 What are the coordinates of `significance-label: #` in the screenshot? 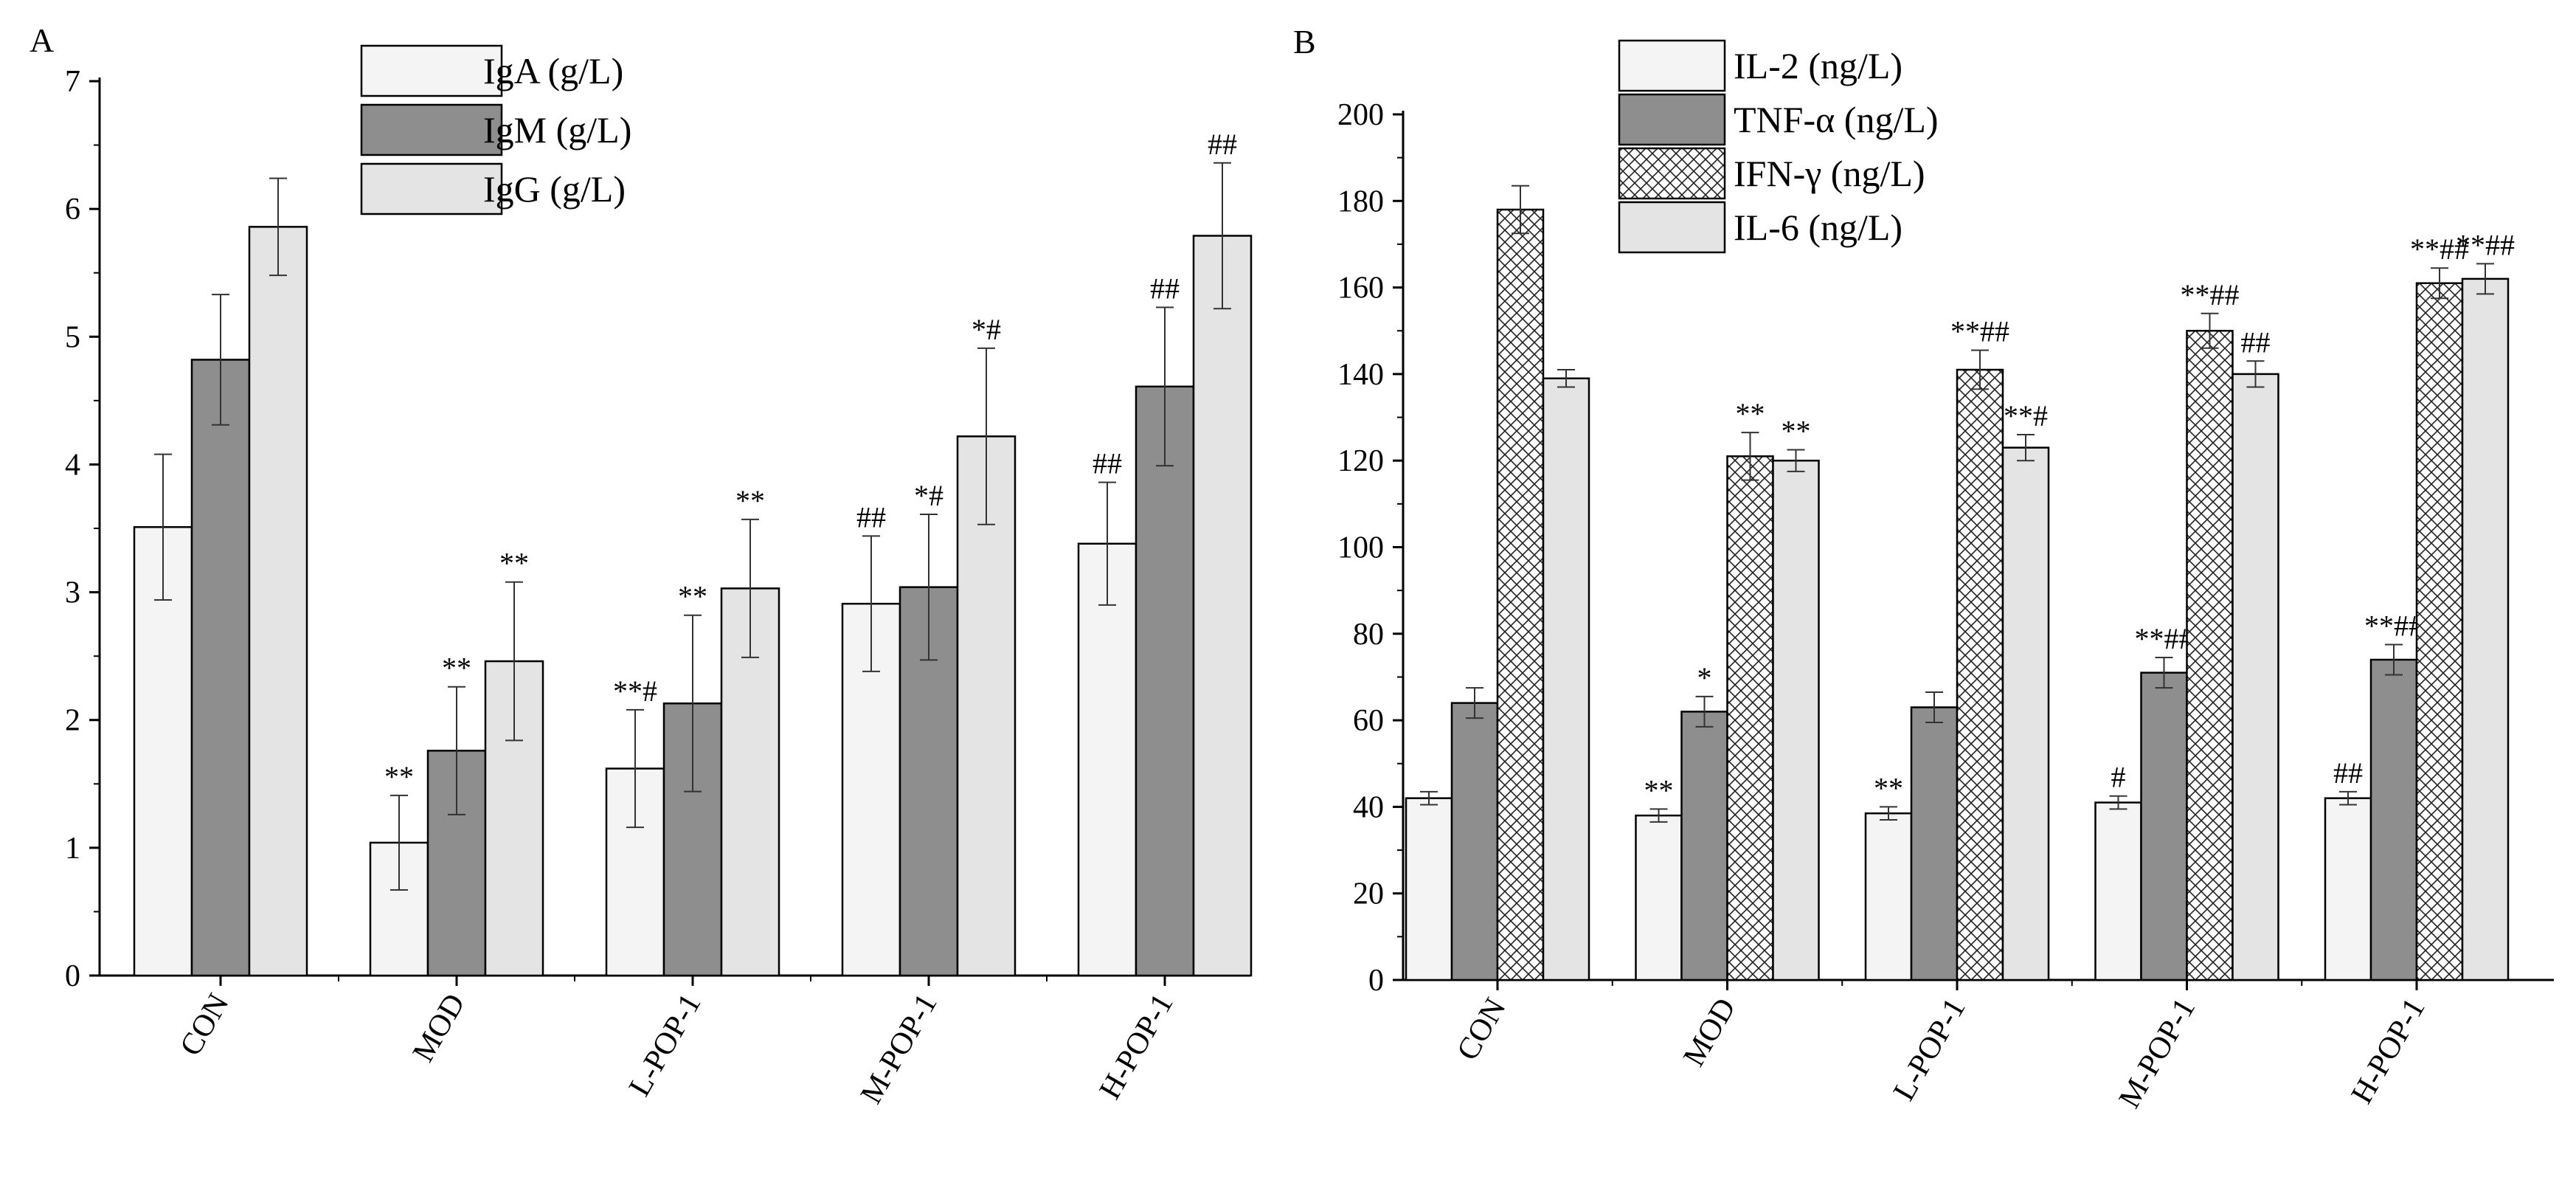 It's located at (2119, 777).